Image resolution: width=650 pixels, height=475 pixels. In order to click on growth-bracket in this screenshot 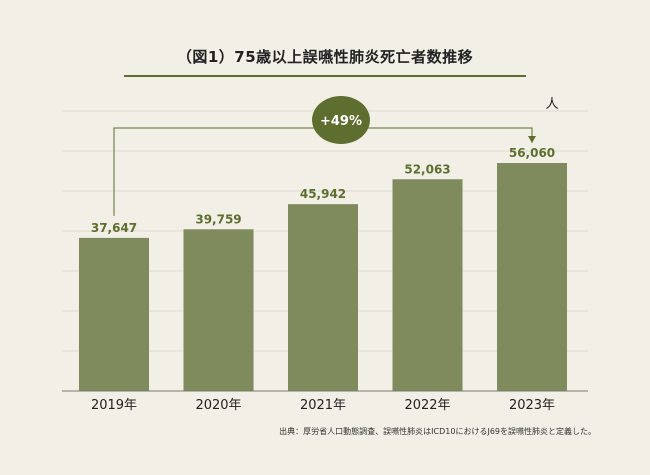, I will do `click(323, 171)`.